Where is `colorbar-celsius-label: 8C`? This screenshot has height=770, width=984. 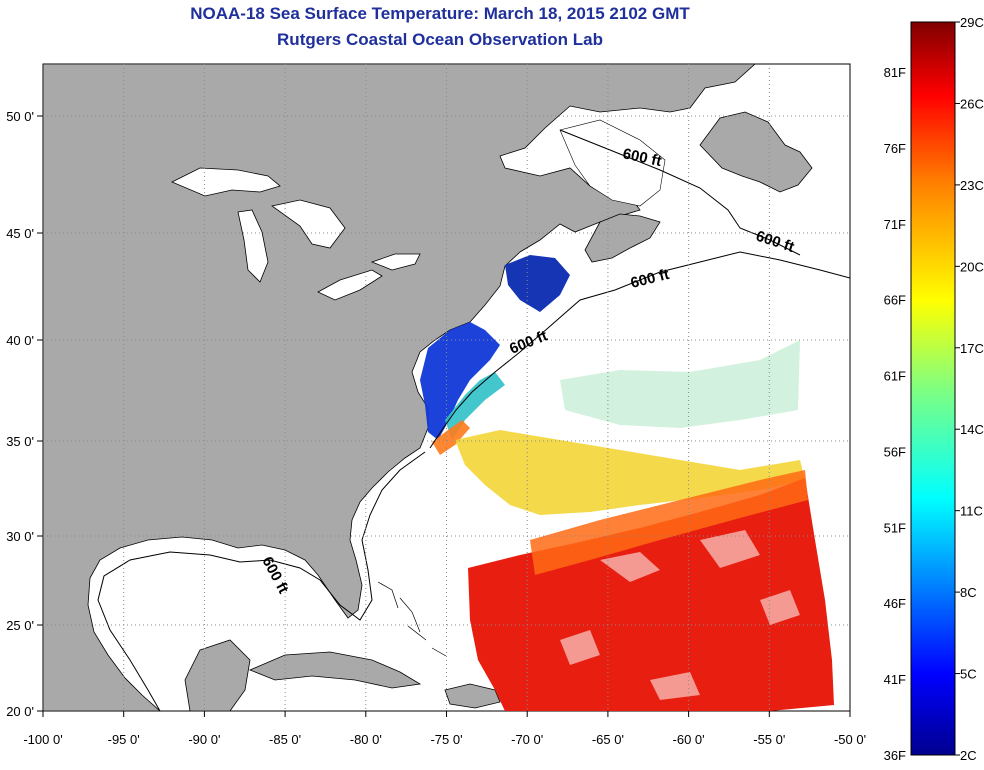
colorbar-celsius-label: 8C is located at coordinates (968, 592).